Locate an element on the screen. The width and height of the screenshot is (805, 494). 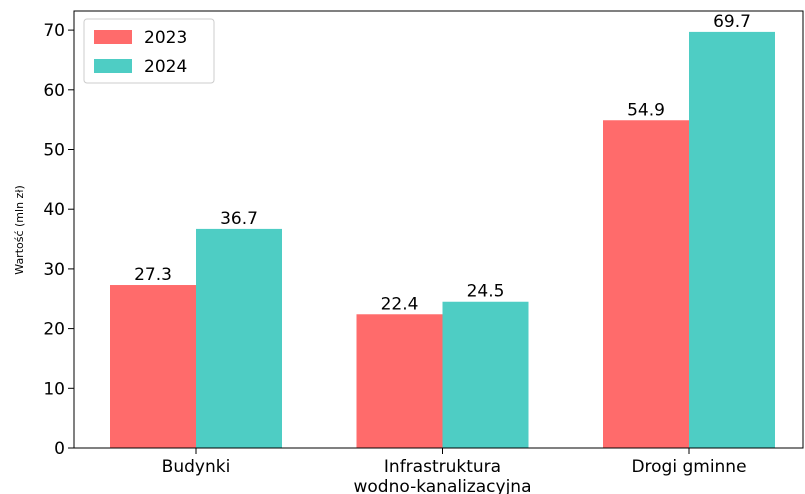
value-label: 54.9 is located at coordinates (646, 110).